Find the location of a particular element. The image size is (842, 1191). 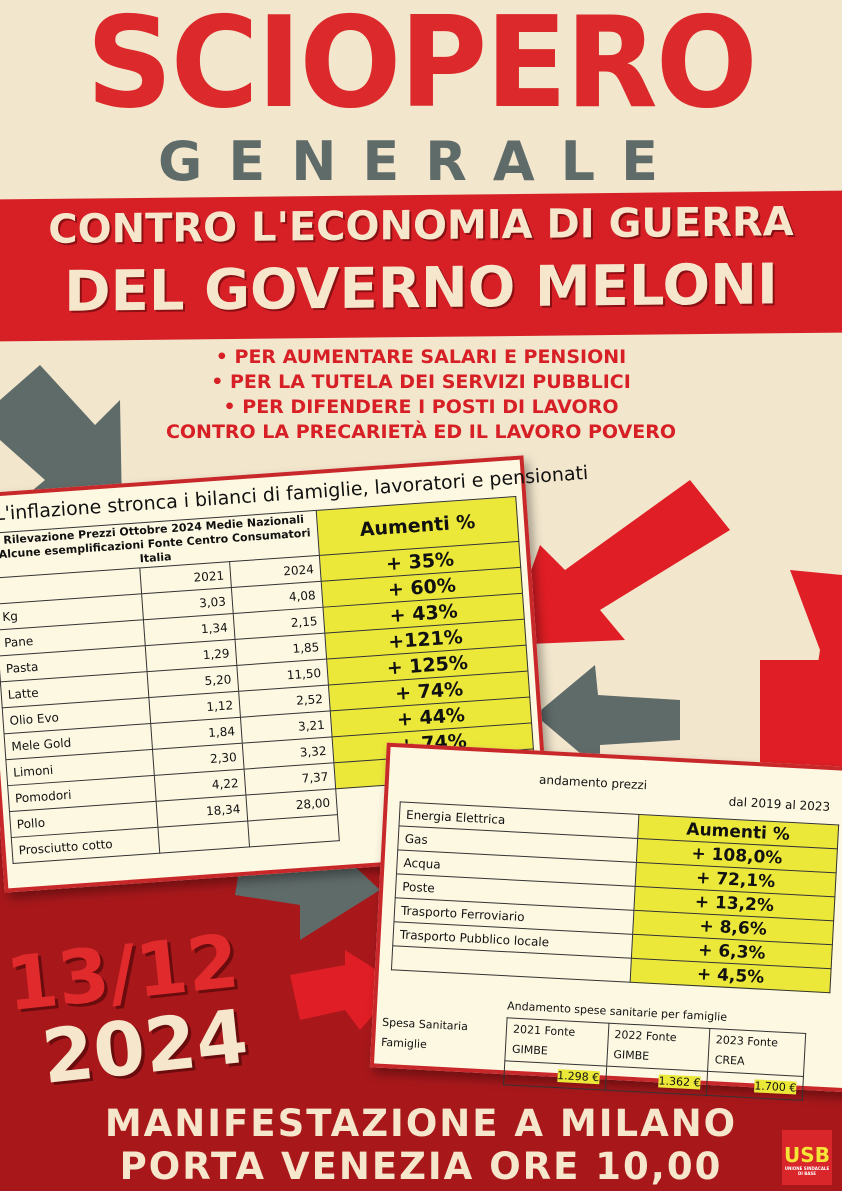

footer-line-1: MANIFESTAZIONE A MILANO is located at coordinates (421, 1123).